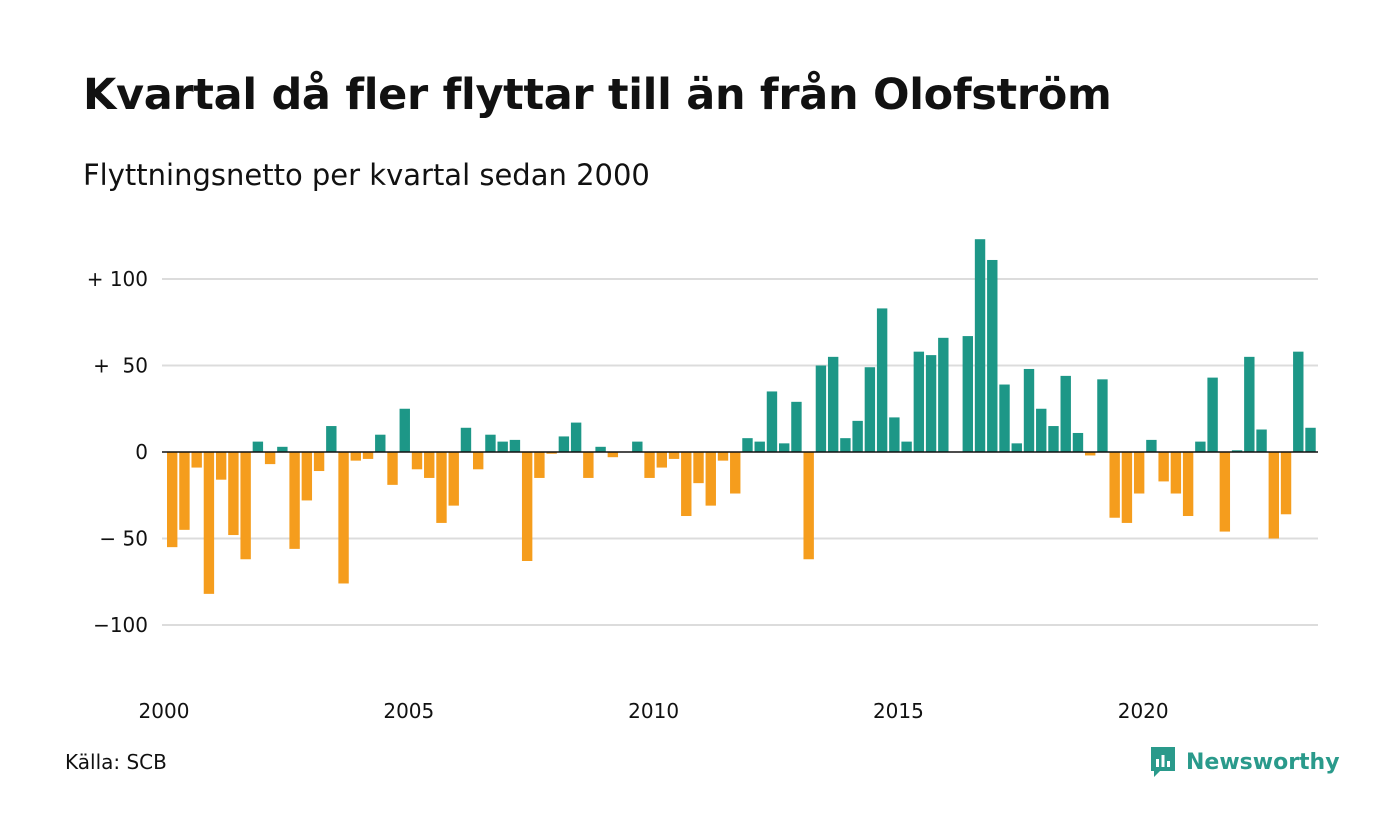  What do you see at coordinates (898, 711) in the screenshot?
I see `x-tick-label: 2015` at bounding box center [898, 711].